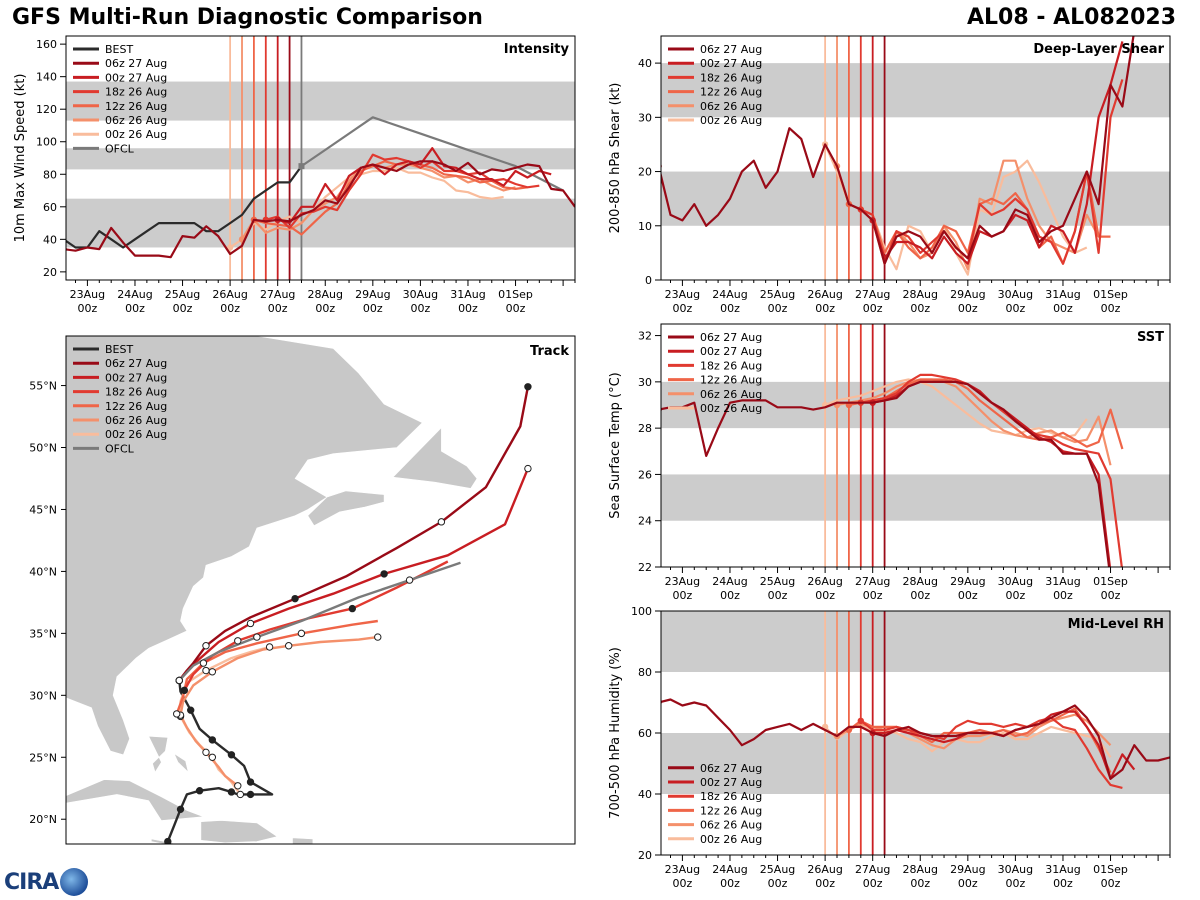  I want to click on legend-label: 06z 26 Aug, so click(136, 120).